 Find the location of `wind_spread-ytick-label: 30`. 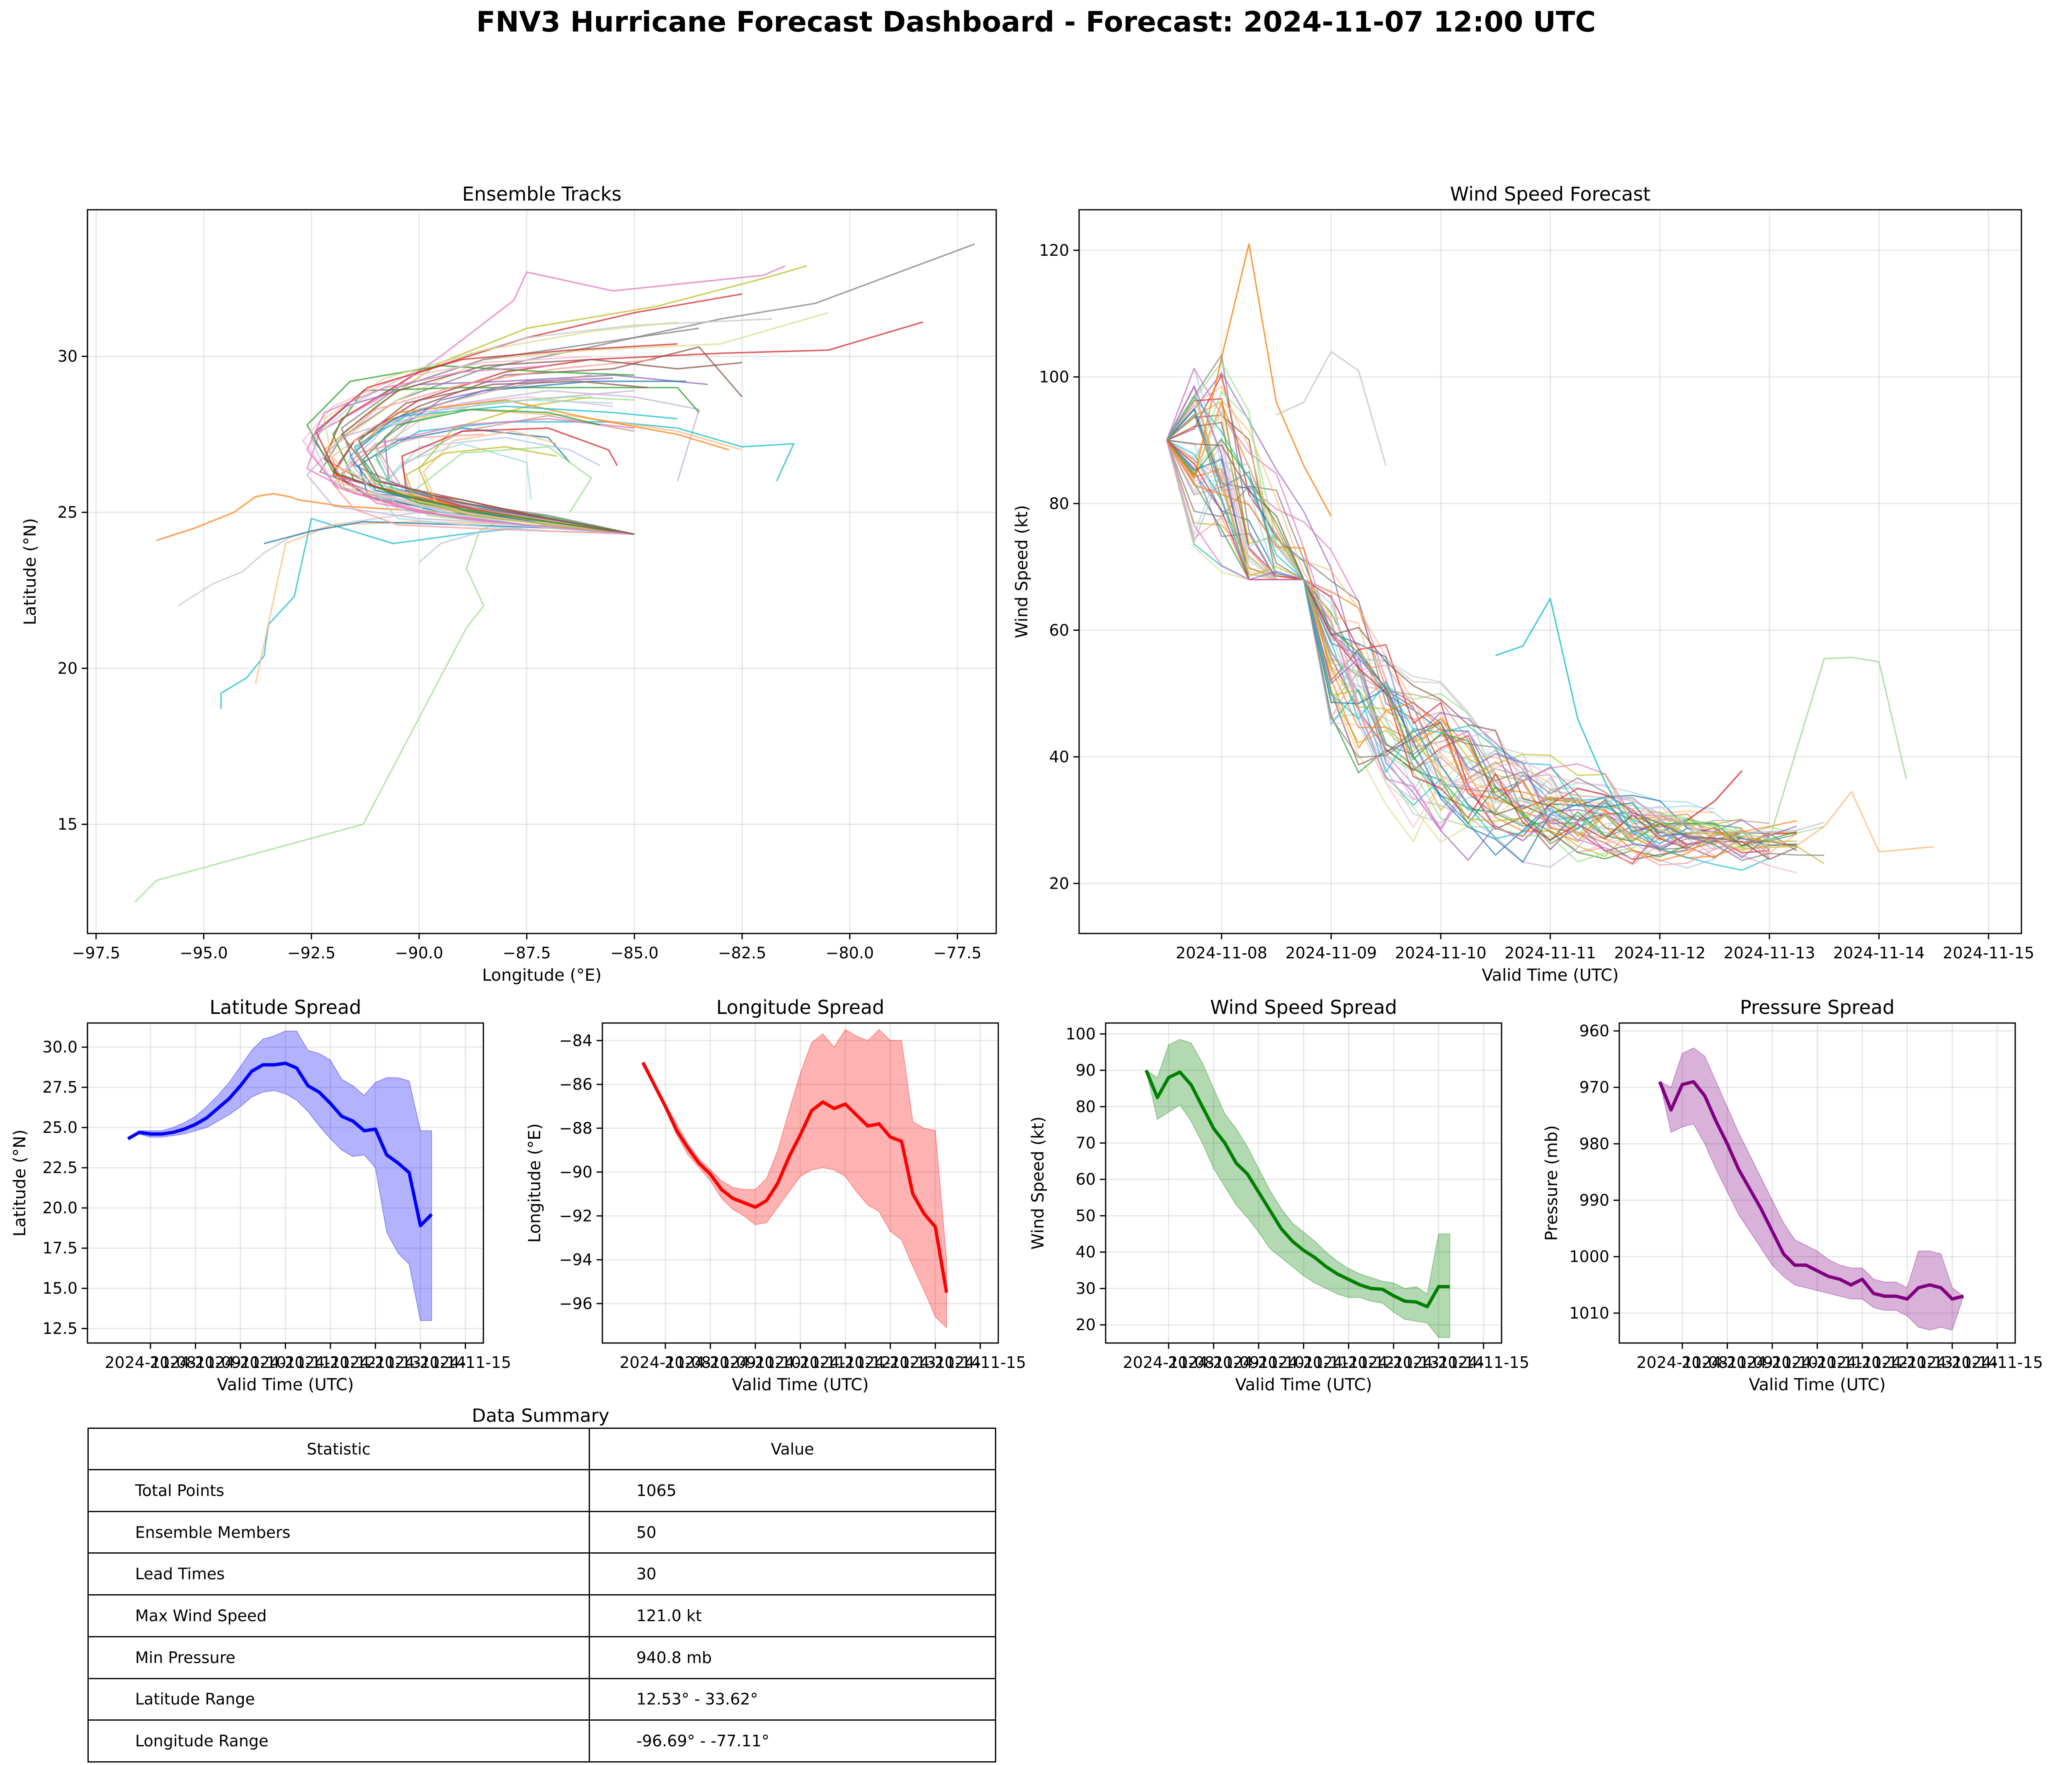

wind_spread-ytick-label: 30 is located at coordinates (1086, 1288).